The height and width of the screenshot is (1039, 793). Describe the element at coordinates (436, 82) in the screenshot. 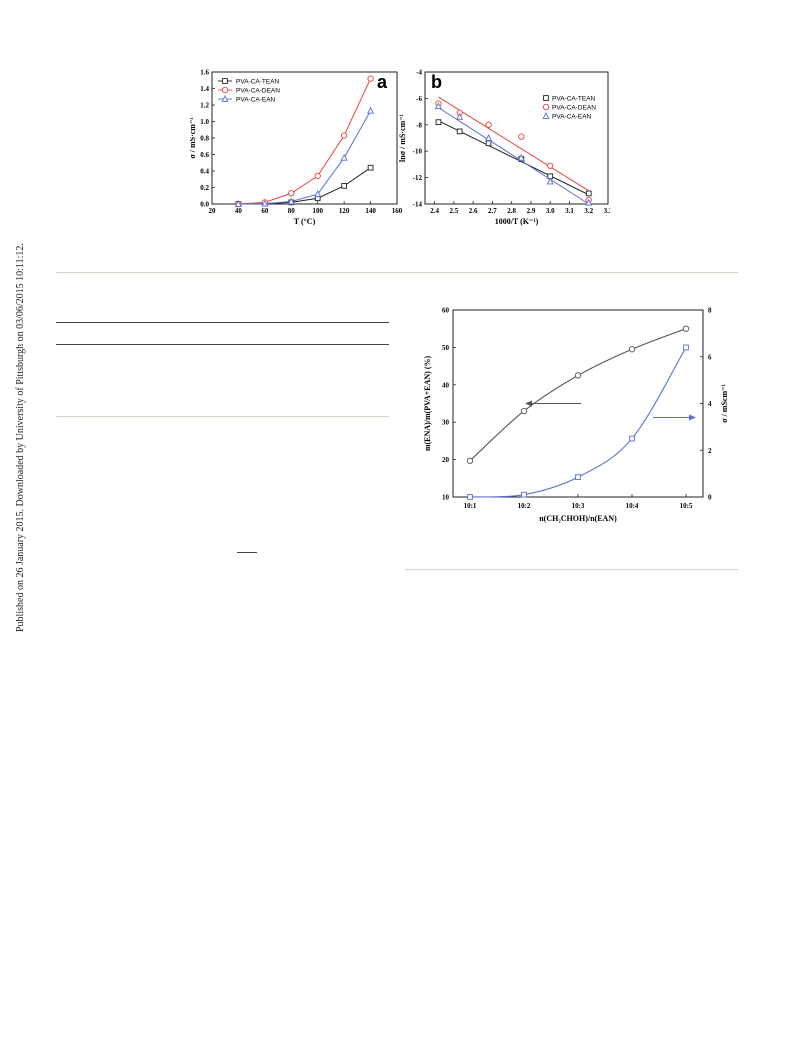

I see `panel-letter: b` at that location.